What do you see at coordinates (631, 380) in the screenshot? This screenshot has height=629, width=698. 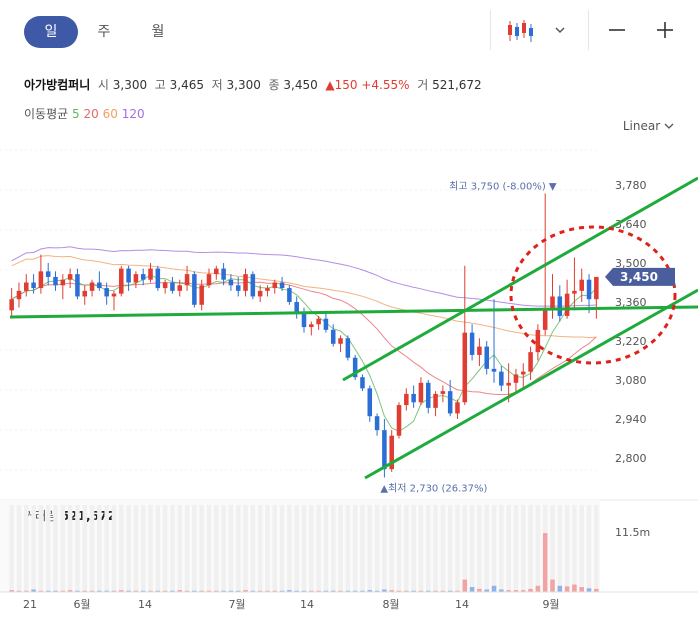 I see `y-tick-label: 3,080` at bounding box center [631, 380].